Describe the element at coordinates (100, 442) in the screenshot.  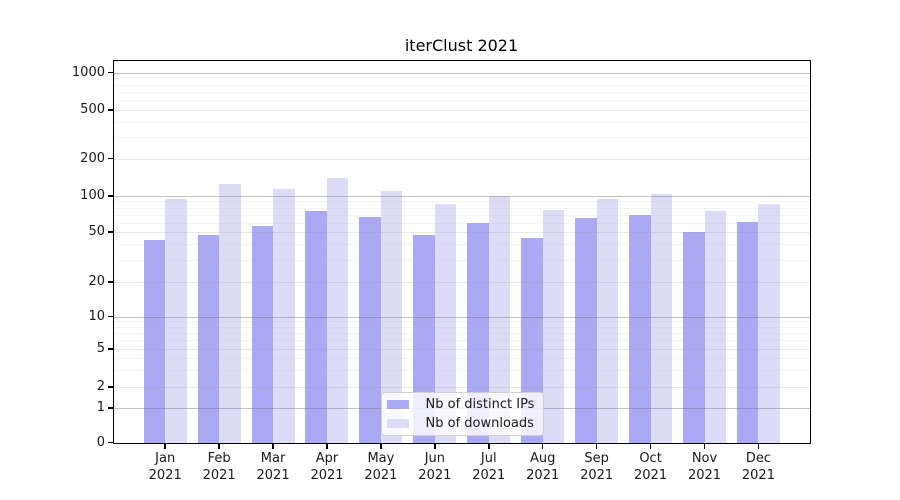
I see `y-tick-label-0: 0` at that location.